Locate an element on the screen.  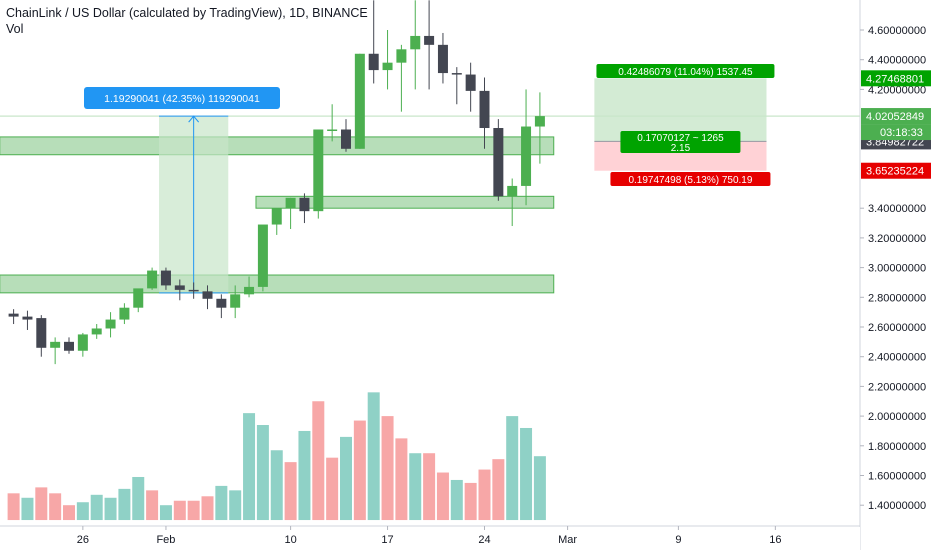
position-target-zone is located at coordinates (680, 110).